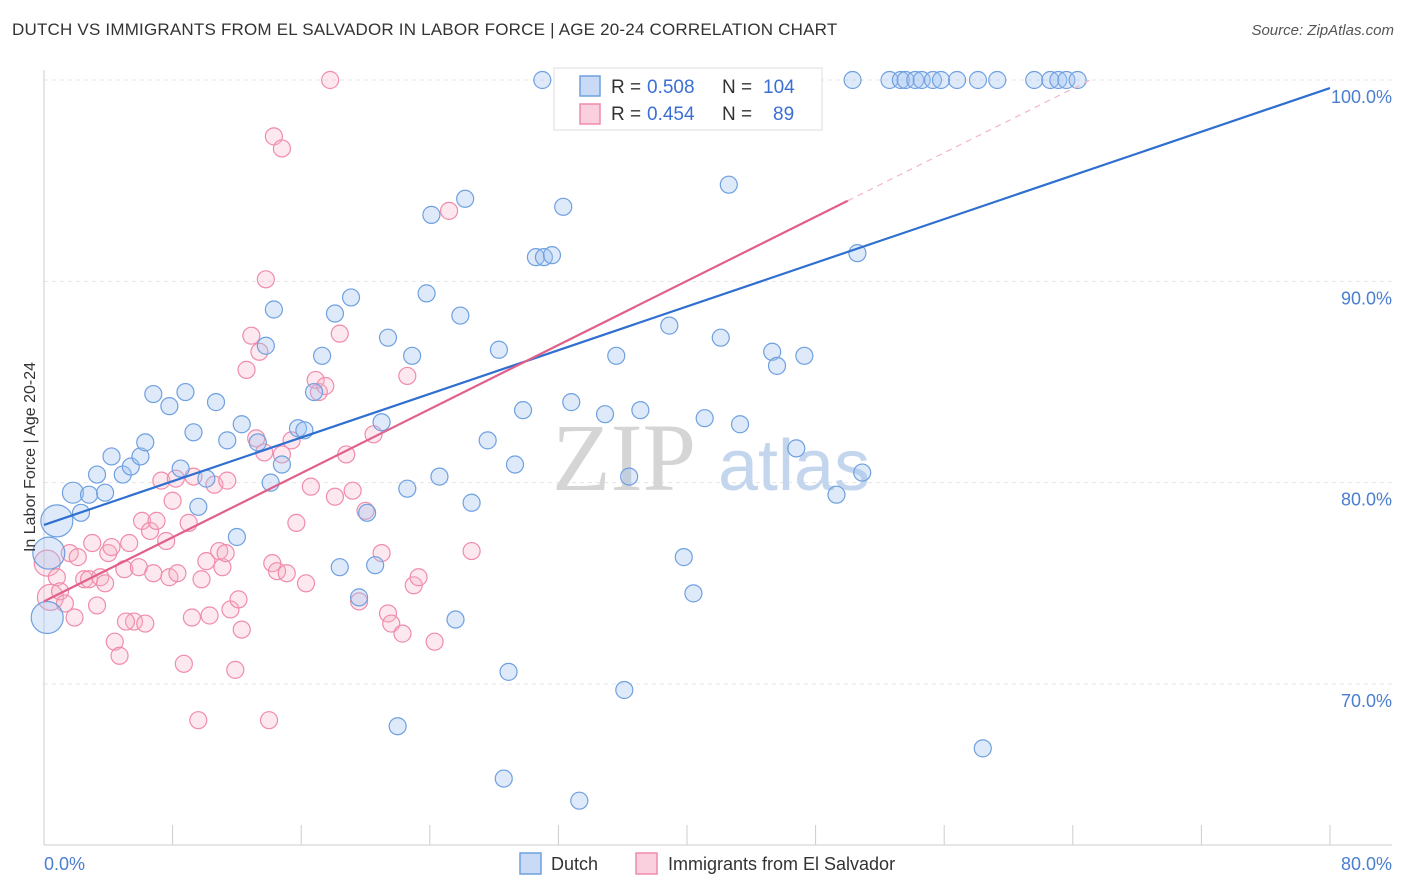  What do you see at coordinates (1366, 500) in the screenshot?
I see `y-tick-label: 80.0%` at bounding box center [1366, 500].